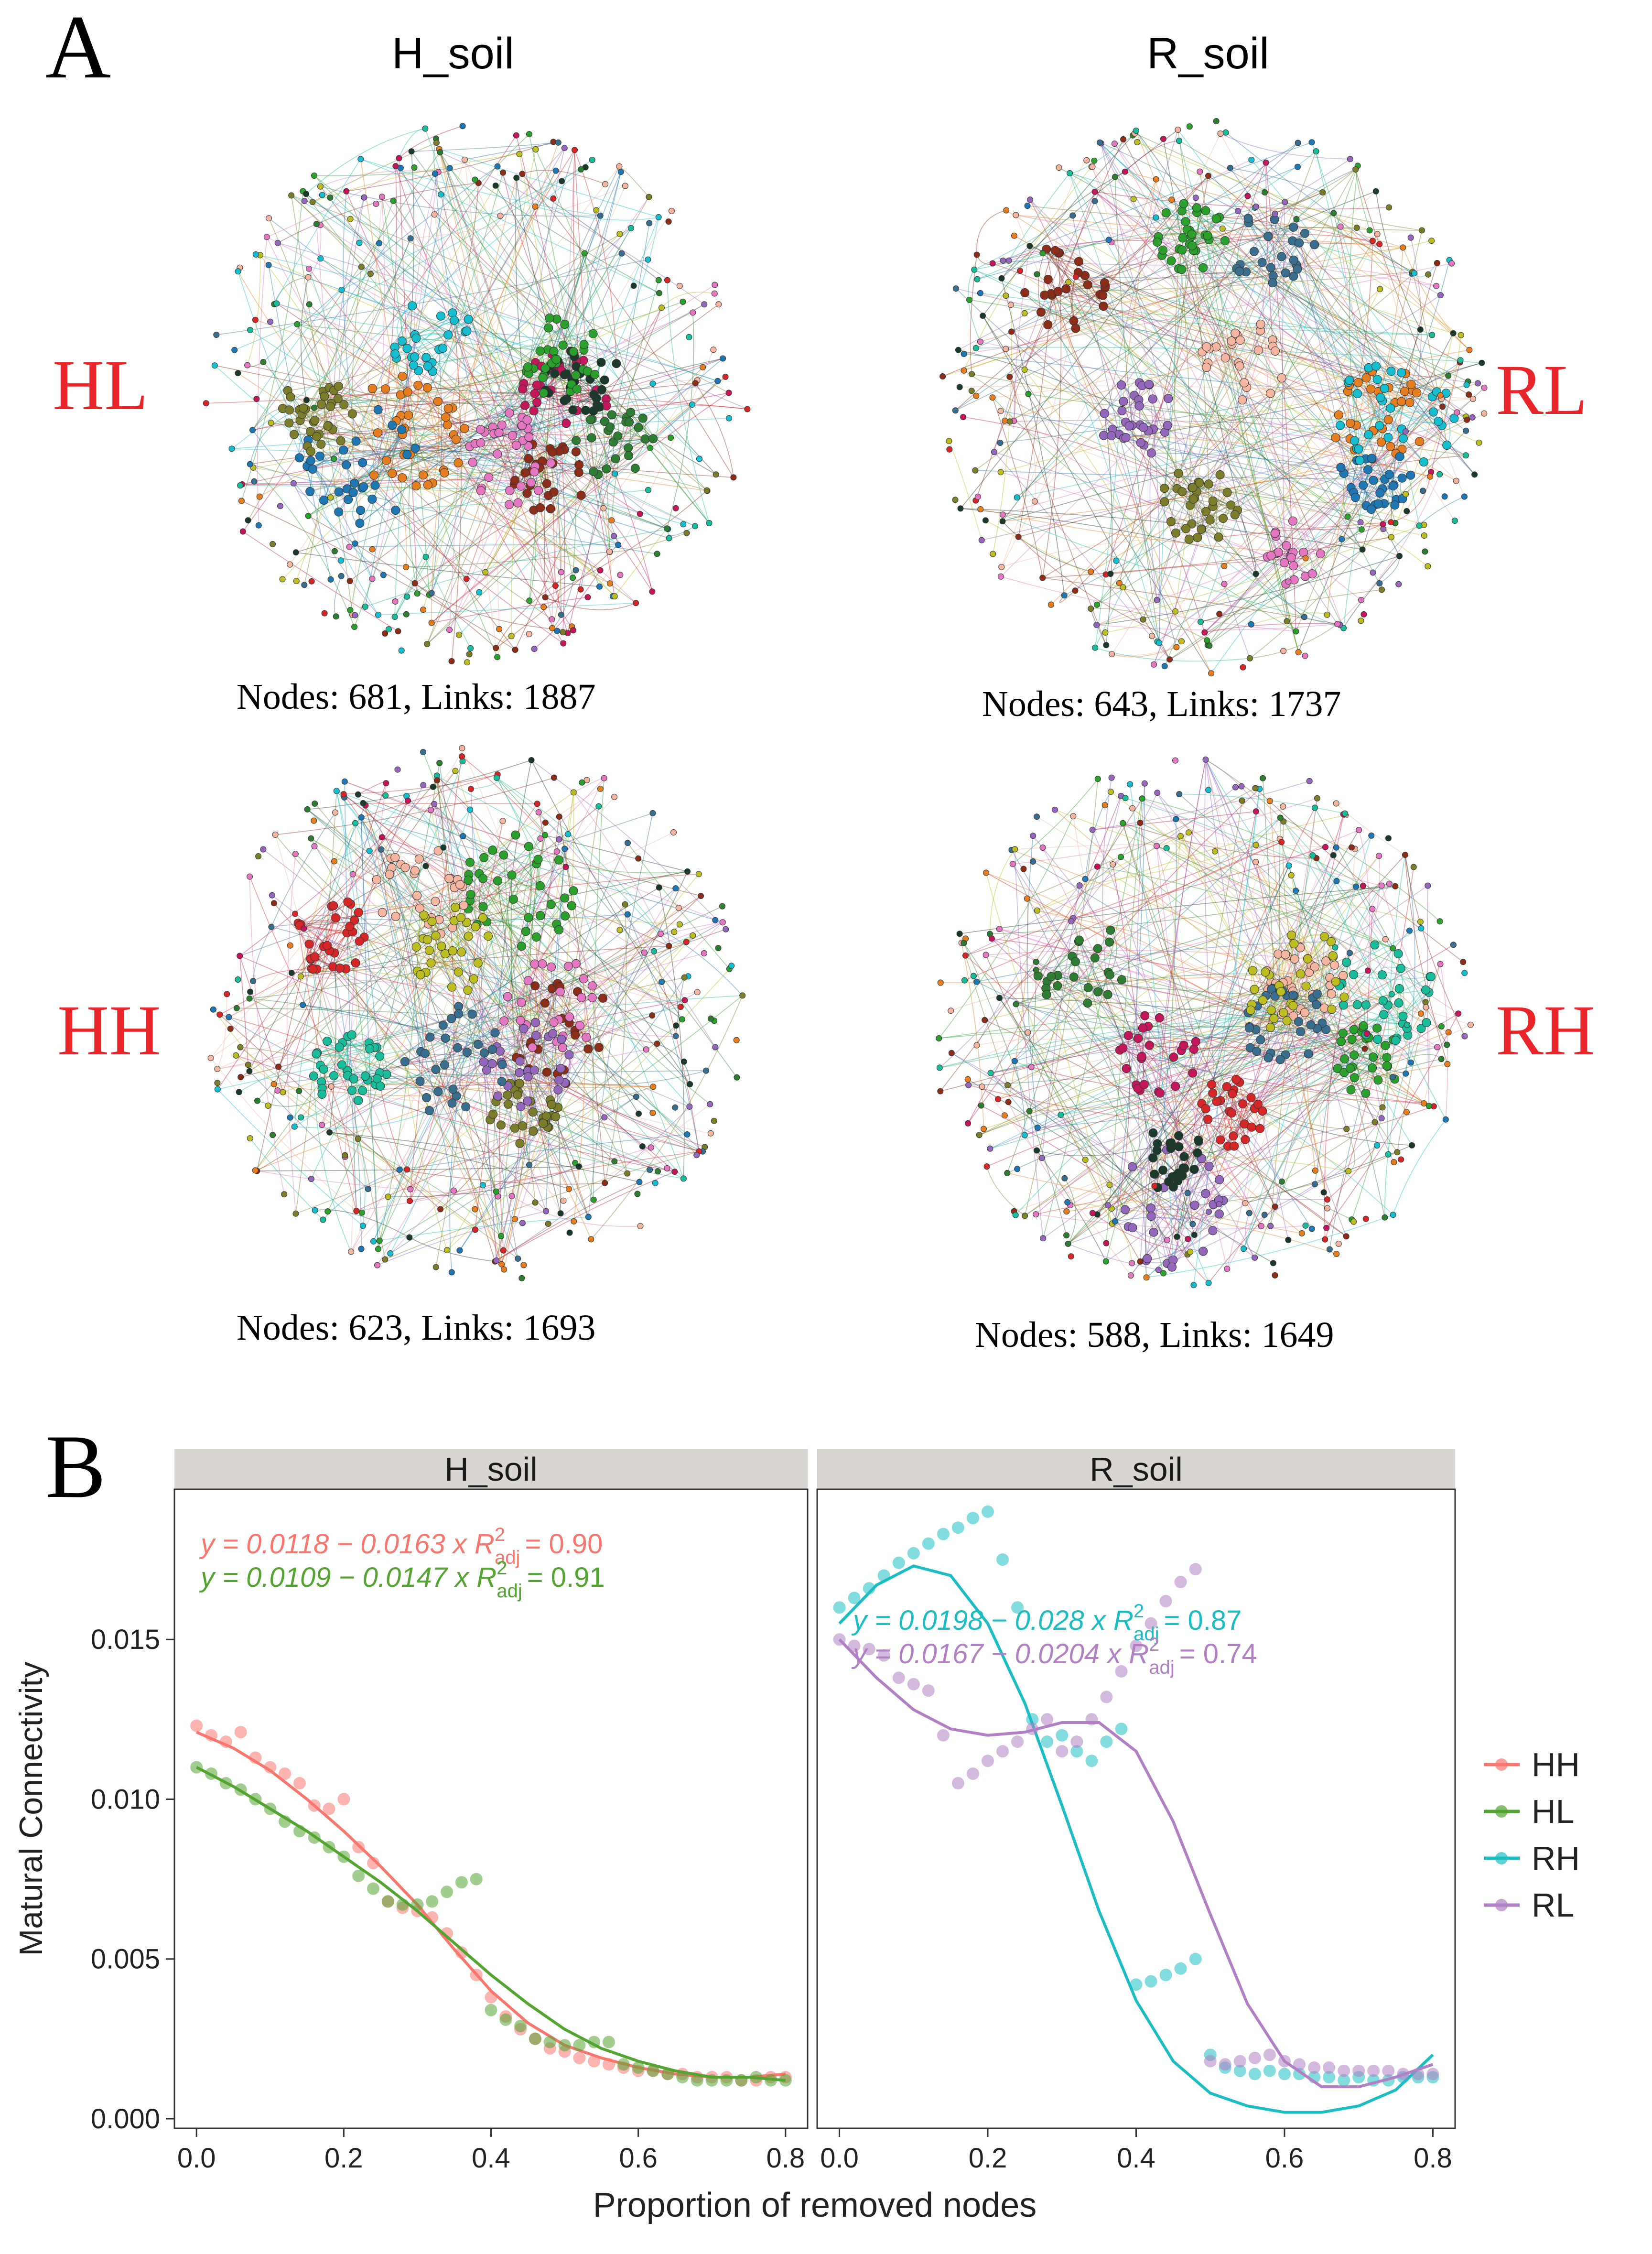  I want to click on regression-equation: y = 0.0167 − 0.0204 x R2 adj = 0.74, so click(1054, 1656).